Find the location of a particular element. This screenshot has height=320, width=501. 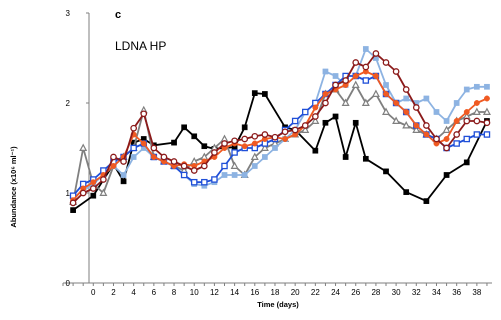

x-tick-label: 16 is located at coordinates (254, 292).